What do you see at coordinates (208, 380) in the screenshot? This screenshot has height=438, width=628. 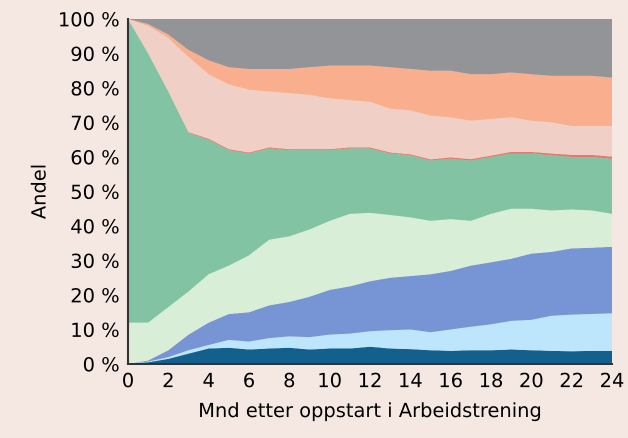 I see `x-tick-label: 4` at bounding box center [208, 380].